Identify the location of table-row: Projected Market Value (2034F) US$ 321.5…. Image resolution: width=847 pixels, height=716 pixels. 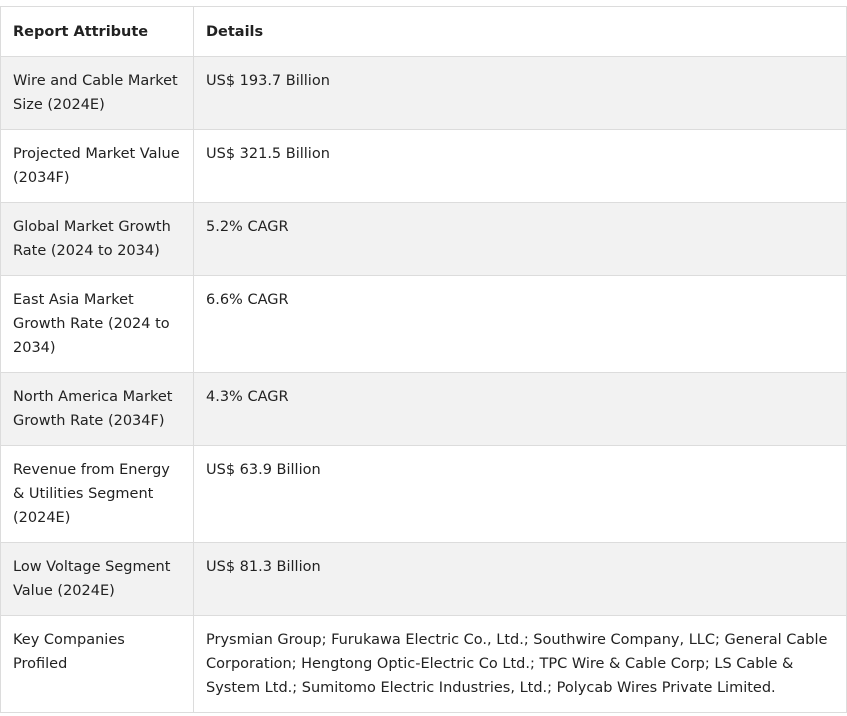
(423, 166).